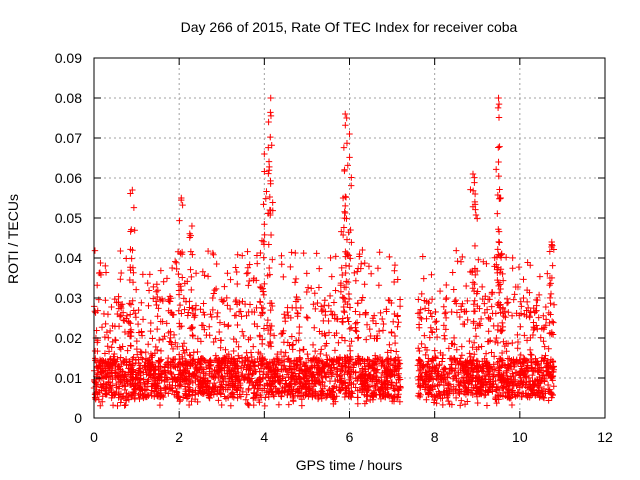 The image size is (640, 480). Describe the element at coordinates (435, 437) in the screenshot. I see `x-tick-label: 8` at that location.